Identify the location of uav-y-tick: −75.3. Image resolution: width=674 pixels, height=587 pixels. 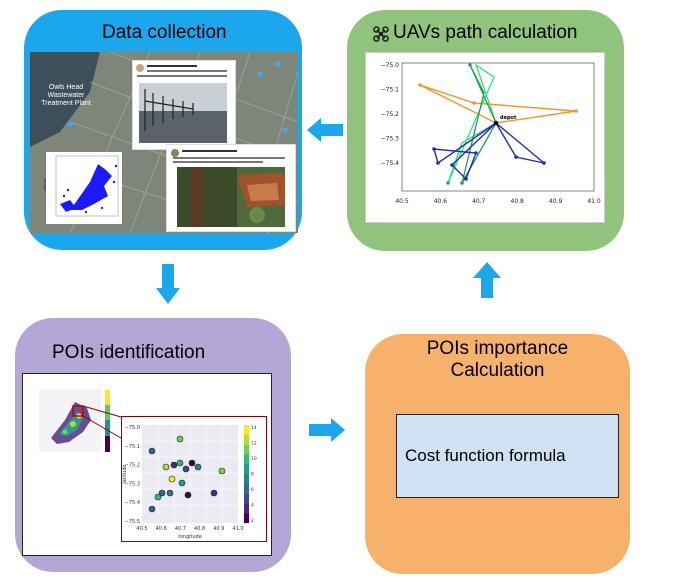
(390, 139).